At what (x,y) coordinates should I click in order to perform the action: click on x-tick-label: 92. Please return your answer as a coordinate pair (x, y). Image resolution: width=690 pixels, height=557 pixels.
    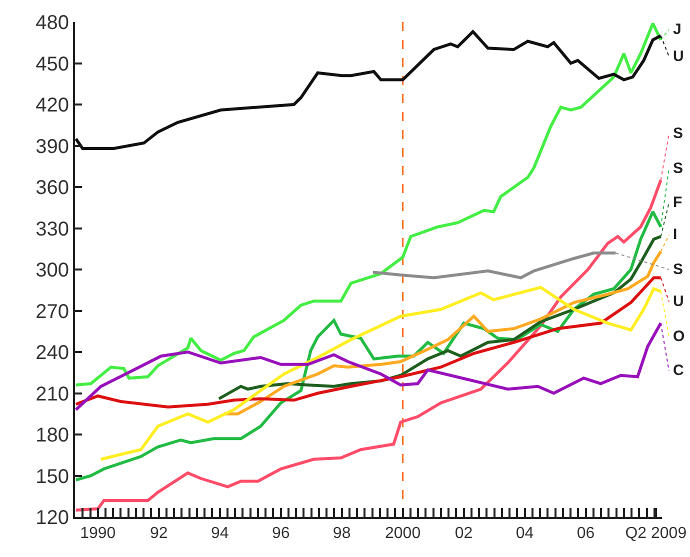
    Looking at the image, I should click on (159, 533).